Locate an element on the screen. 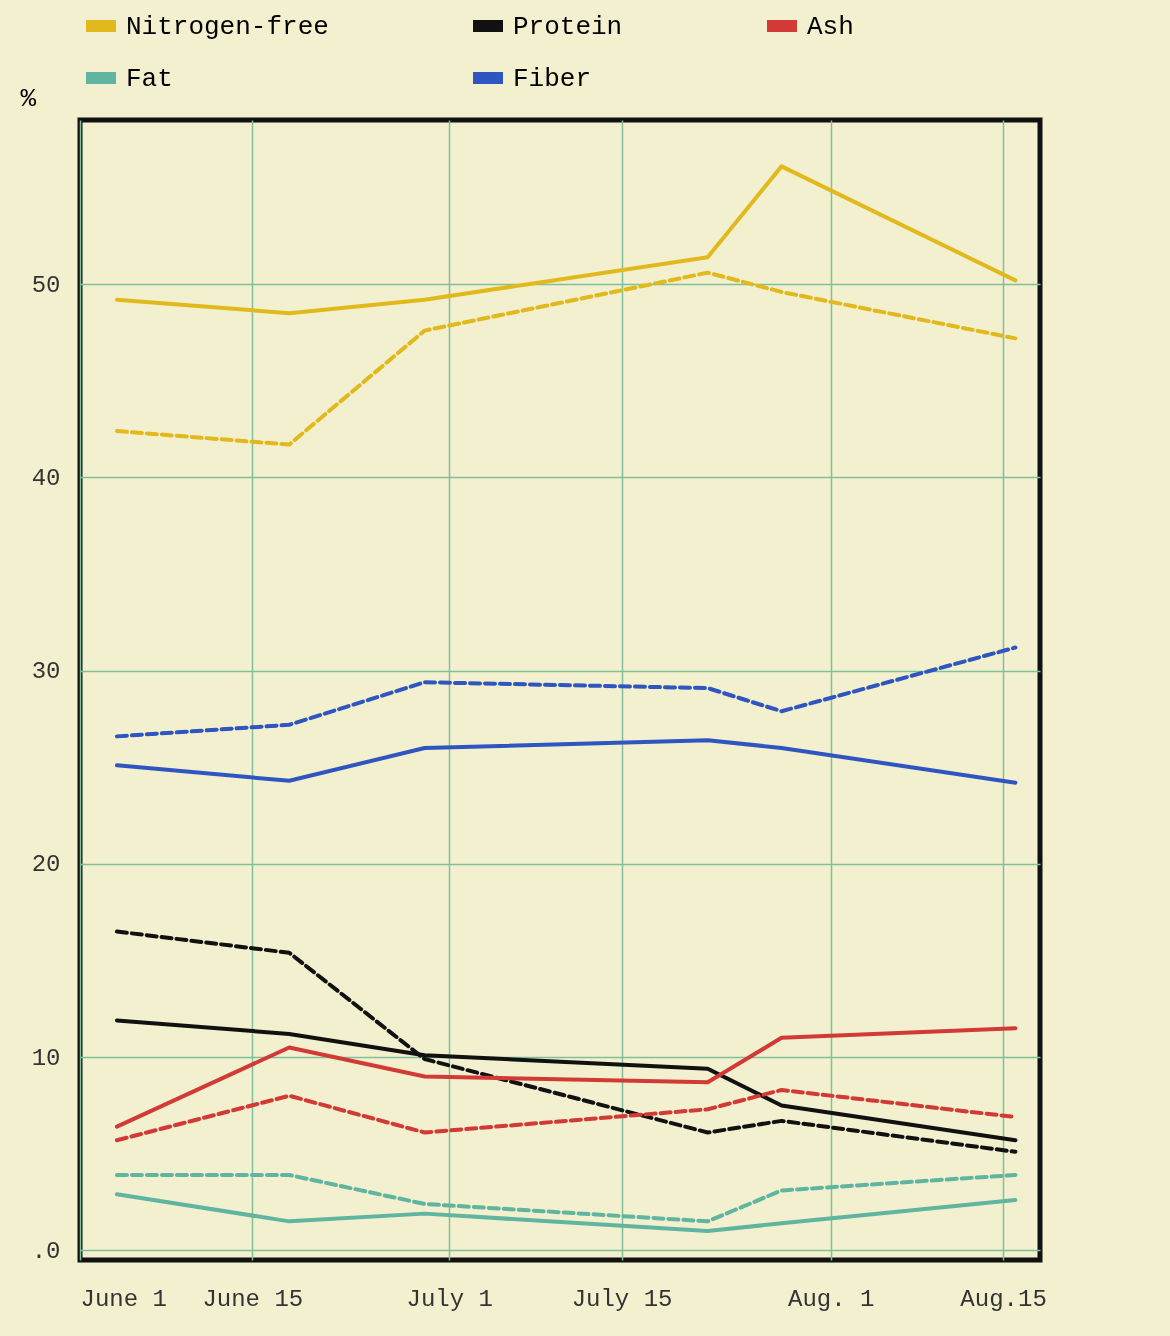 The width and height of the screenshot is (1170, 1336). y-tick-label: 40 is located at coordinates (46, 478).